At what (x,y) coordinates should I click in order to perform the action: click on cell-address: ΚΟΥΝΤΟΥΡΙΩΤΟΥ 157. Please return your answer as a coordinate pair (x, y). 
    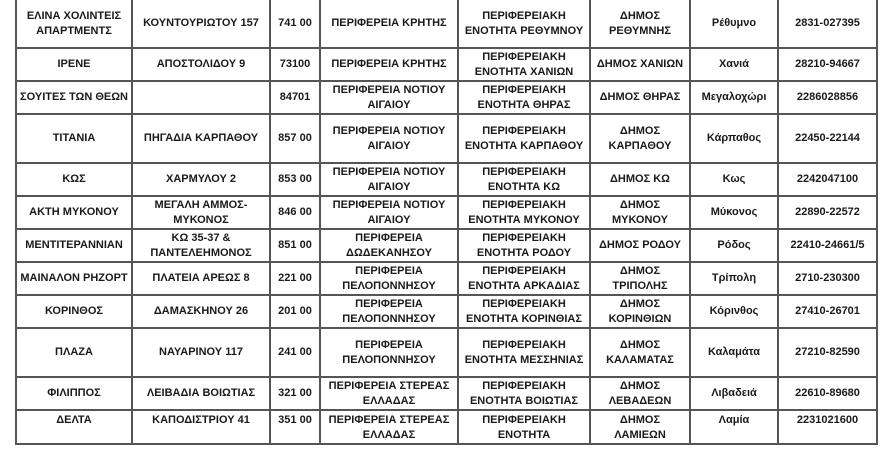
    Looking at the image, I should click on (201, 24).